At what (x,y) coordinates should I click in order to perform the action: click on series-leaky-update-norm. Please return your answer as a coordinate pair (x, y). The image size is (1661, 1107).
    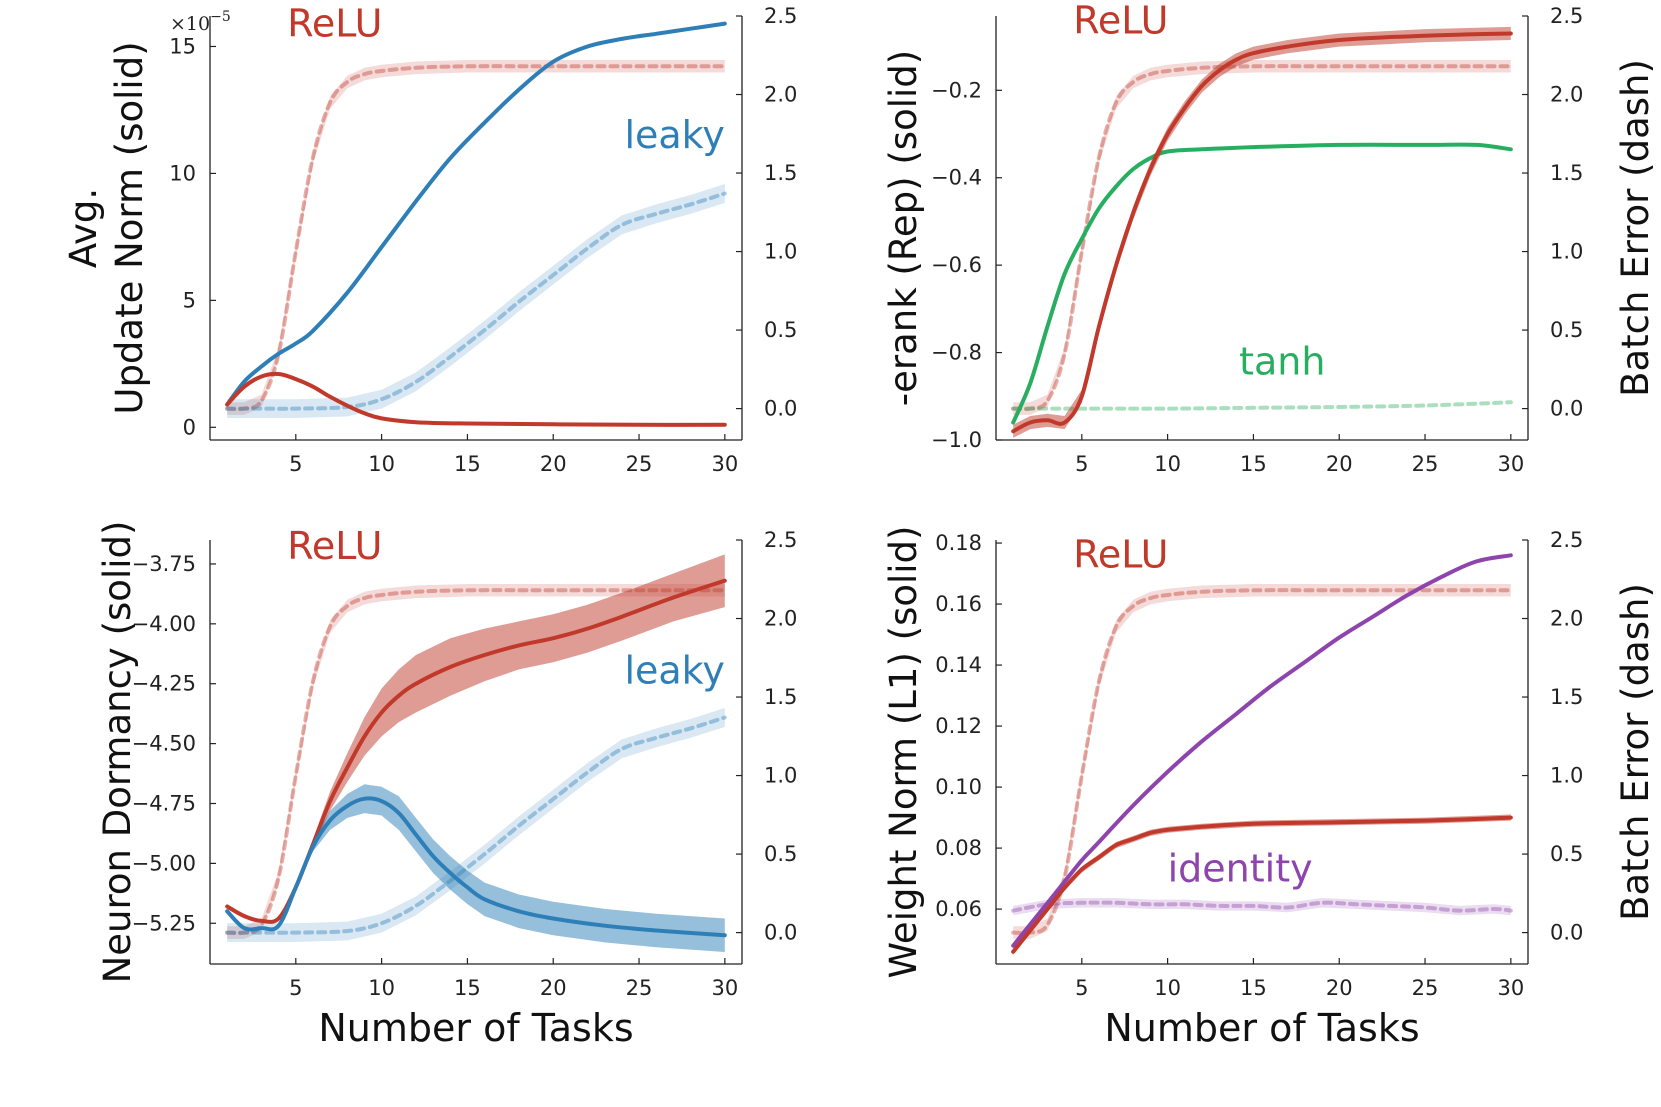
    Looking at the image, I should click on (476, 214).